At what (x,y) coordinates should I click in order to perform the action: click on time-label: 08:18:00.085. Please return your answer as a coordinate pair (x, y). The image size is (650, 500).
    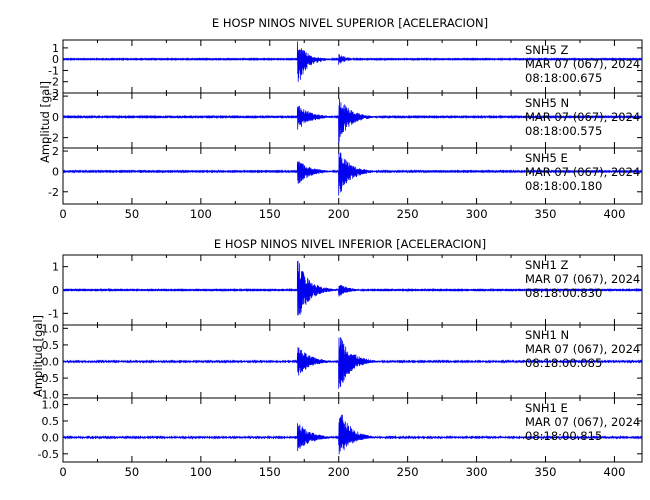
    Looking at the image, I should click on (563, 363).